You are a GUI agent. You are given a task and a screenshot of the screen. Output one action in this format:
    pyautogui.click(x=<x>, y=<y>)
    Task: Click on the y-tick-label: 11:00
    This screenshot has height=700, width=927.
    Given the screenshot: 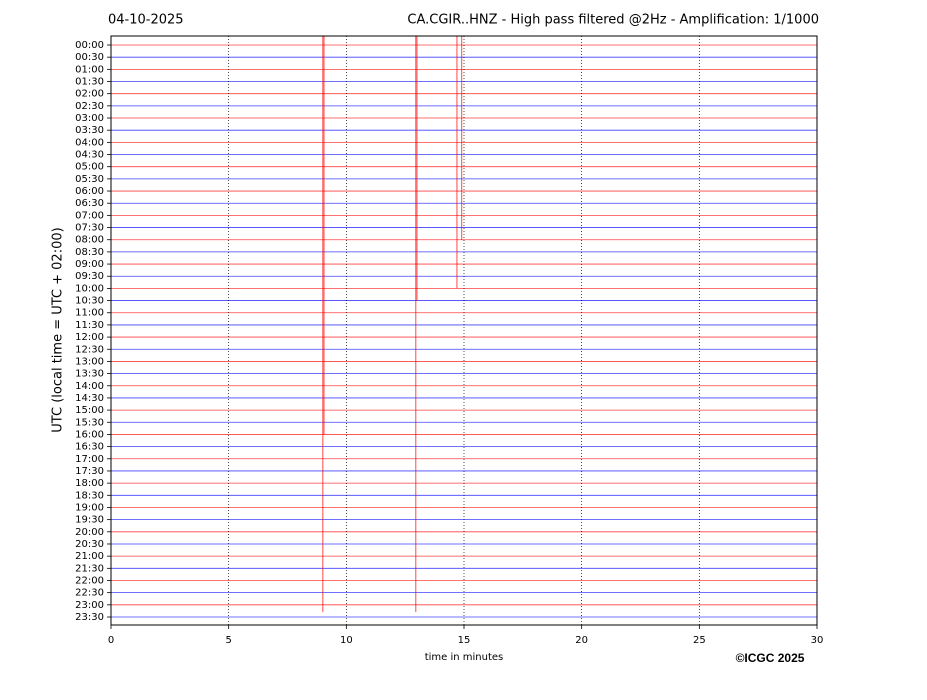 What is the action you would take?
    pyautogui.click(x=89, y=313)
    